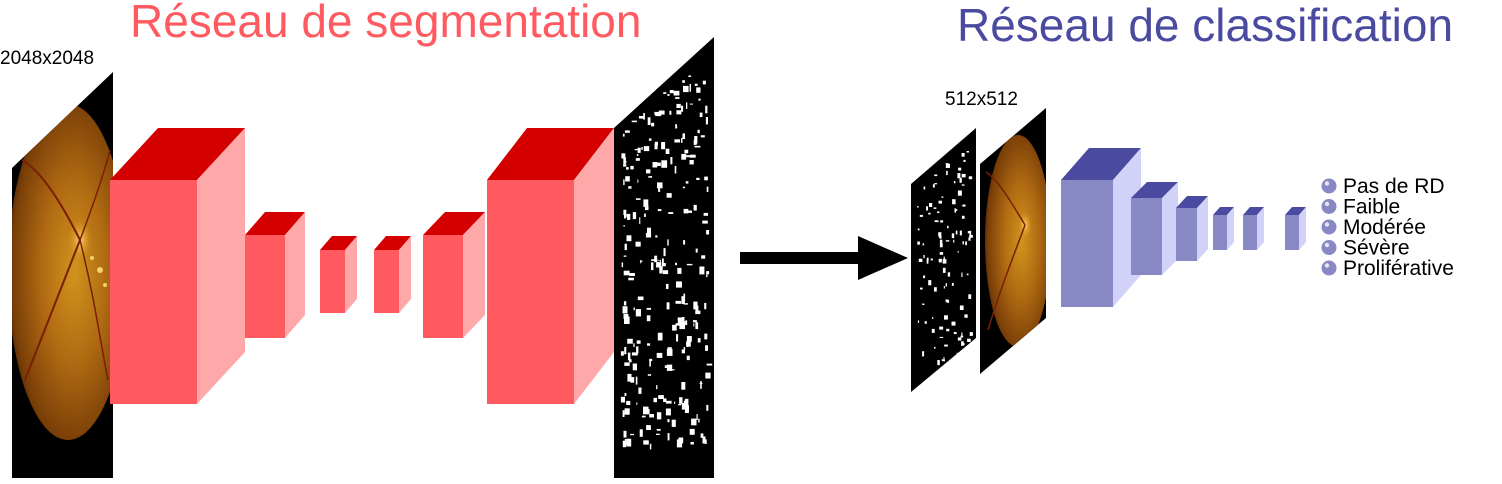  I want to click on class-item: Proliférative, so click(1387, 268).